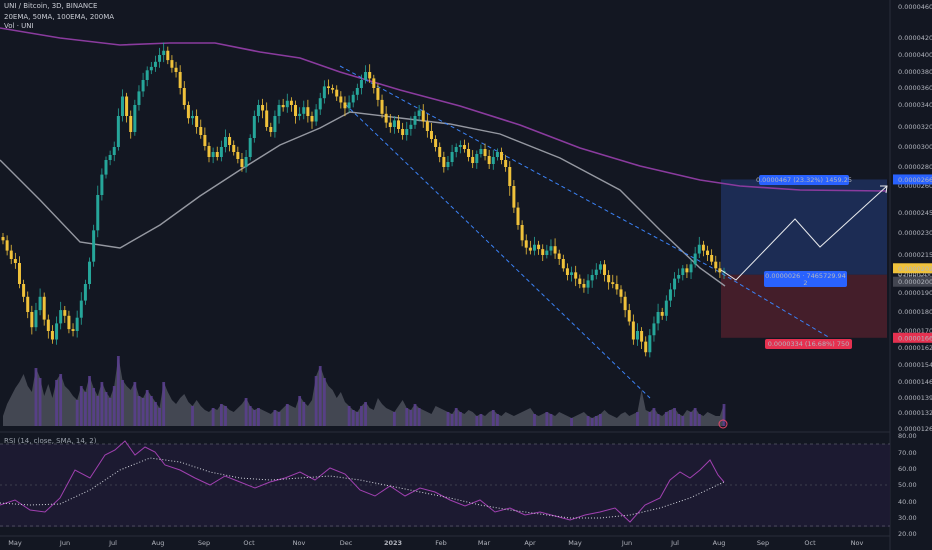  Describe the element at coordinates (441, 543) in the screenshot. I see `time-tick-label: Feb` at that location.